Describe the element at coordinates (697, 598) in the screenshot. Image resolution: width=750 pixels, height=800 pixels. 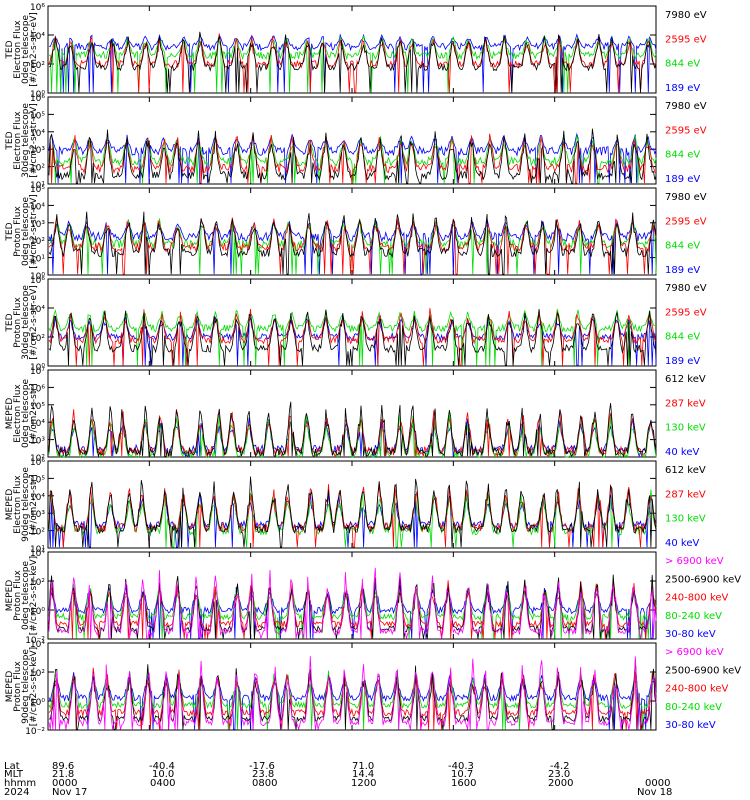
I see `legend-entry: 240-800 keV` at that location.